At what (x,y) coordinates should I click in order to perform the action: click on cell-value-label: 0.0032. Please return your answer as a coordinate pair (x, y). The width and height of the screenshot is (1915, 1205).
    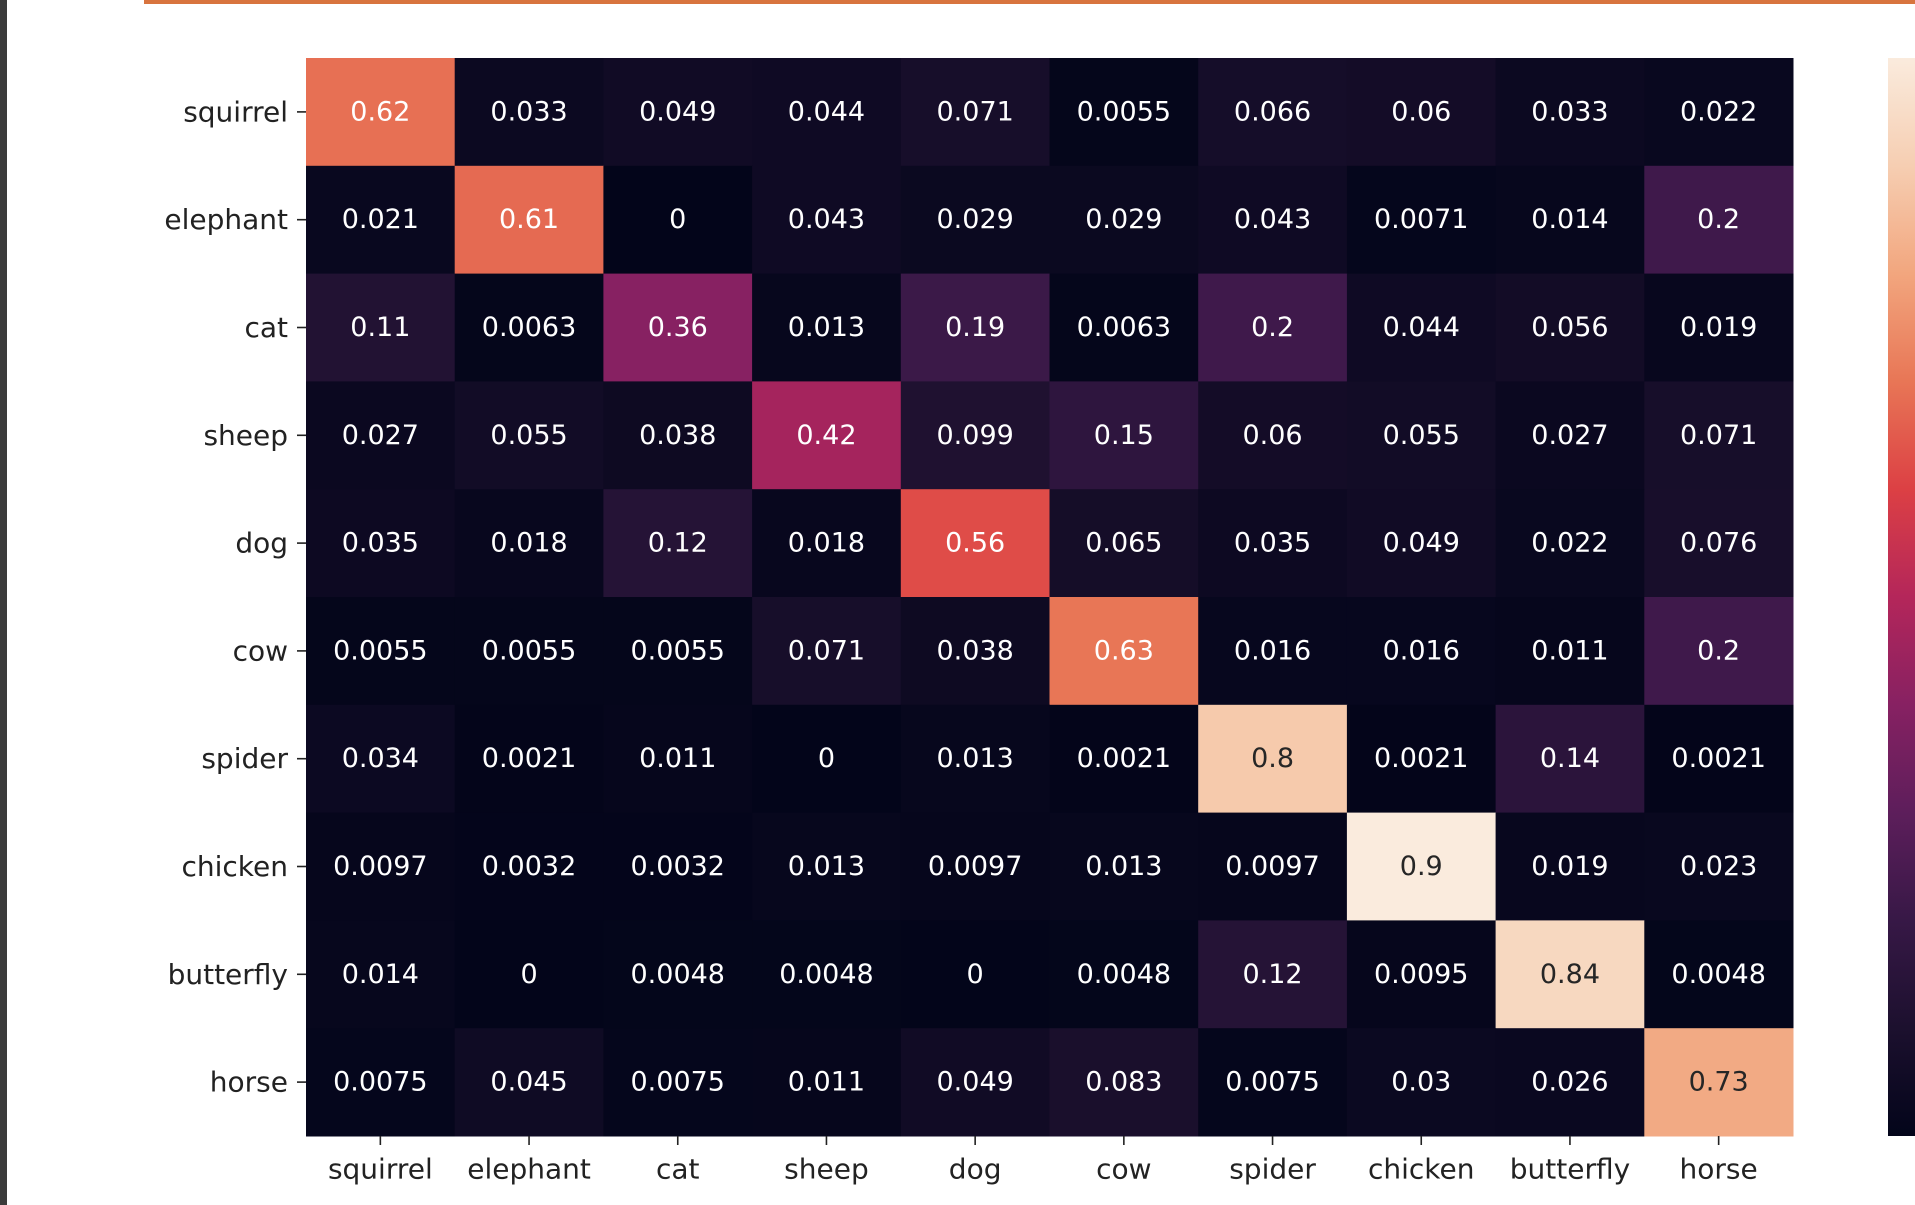
    Looking at the image, I should click on (529, 866).